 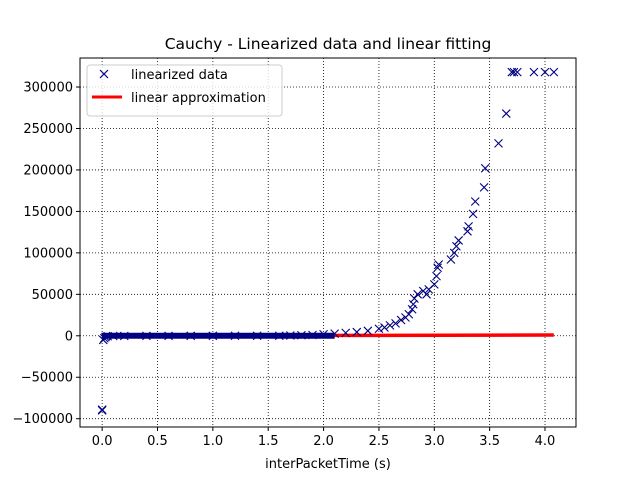 I want to click on x-tick-label: 4.0, so click(x=545, y=441).